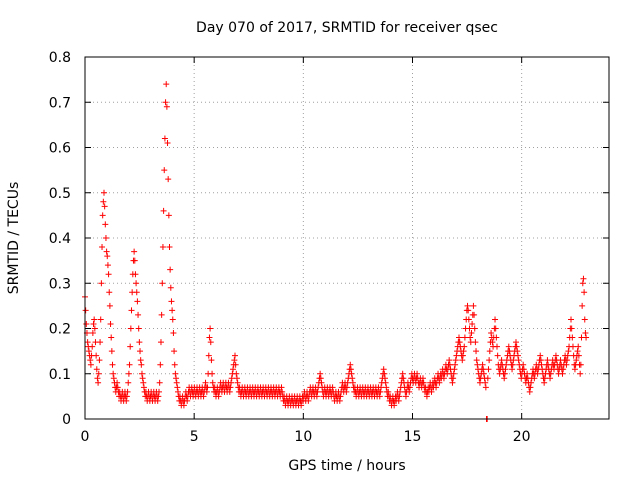  What do you see at coordinates (194, 437) in the screenshot?
I see `x-tick-label: 5` at bounding box center [194, 437].